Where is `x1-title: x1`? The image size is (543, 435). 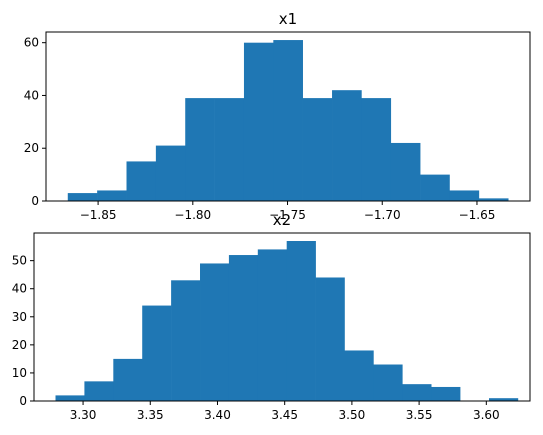
x1-title: x1 is located at coordinates (288, 19).